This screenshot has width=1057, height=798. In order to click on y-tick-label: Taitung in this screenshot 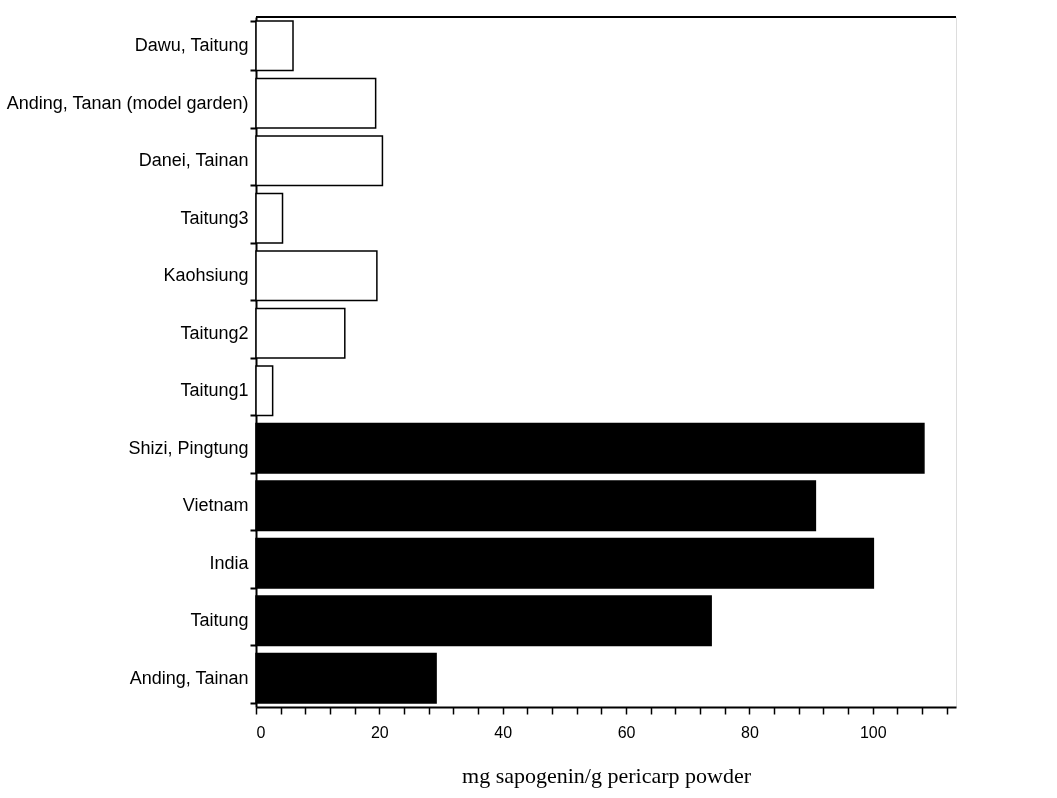, I will do `click(219, 620)`.